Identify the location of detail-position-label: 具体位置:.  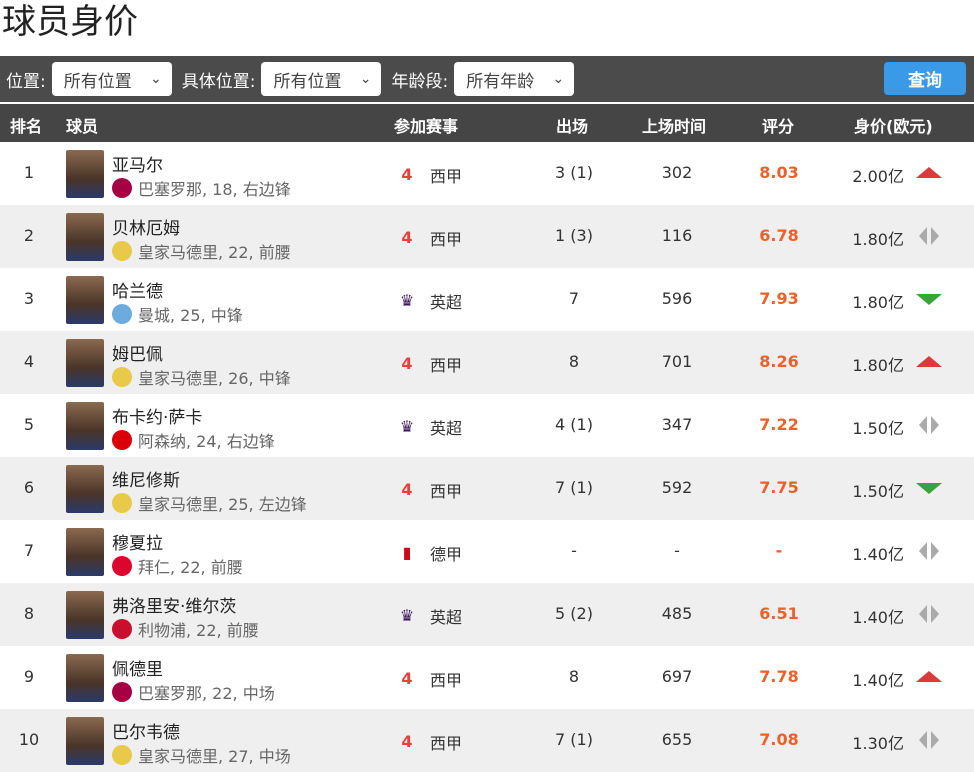
(218, 81).